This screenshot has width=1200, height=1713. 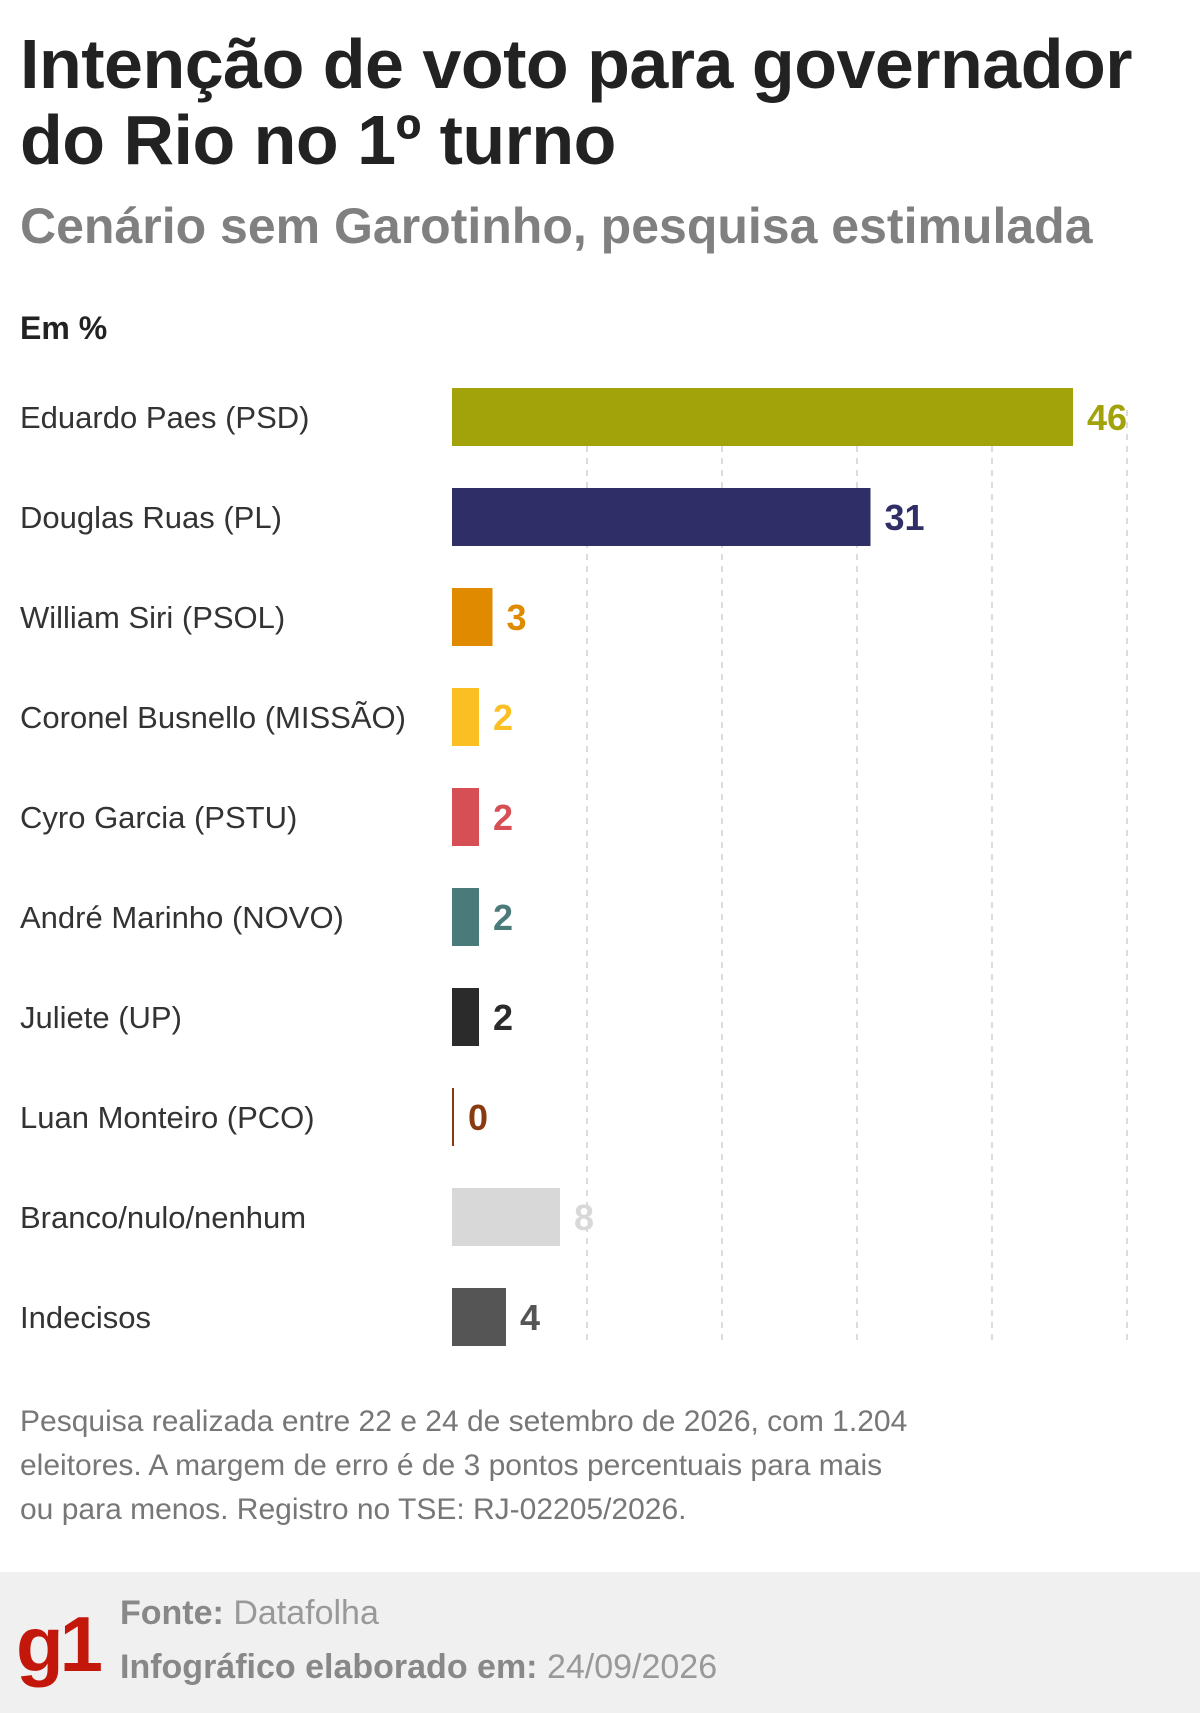 What do you see at coordinates (59, 1644) in the screenshot?
I see `g1-logo: g1` at bounding box center [59, 1644].